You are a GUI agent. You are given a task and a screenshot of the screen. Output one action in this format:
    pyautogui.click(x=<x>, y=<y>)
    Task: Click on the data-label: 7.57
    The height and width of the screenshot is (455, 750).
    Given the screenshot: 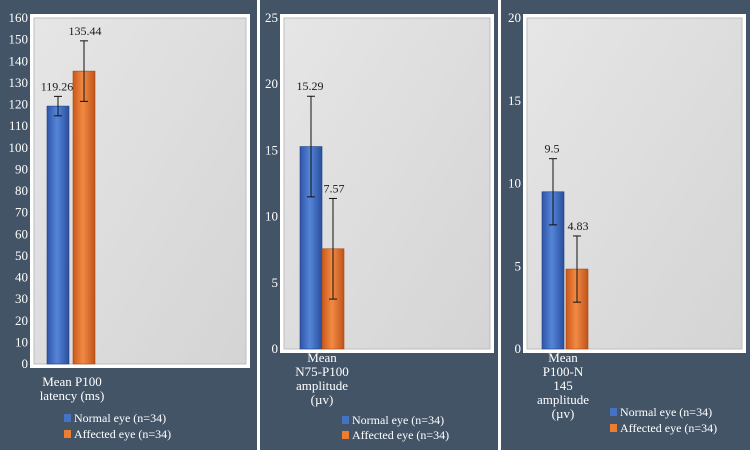 What is the action you would take?
    pyautogui.click(x=334, y=188)
    